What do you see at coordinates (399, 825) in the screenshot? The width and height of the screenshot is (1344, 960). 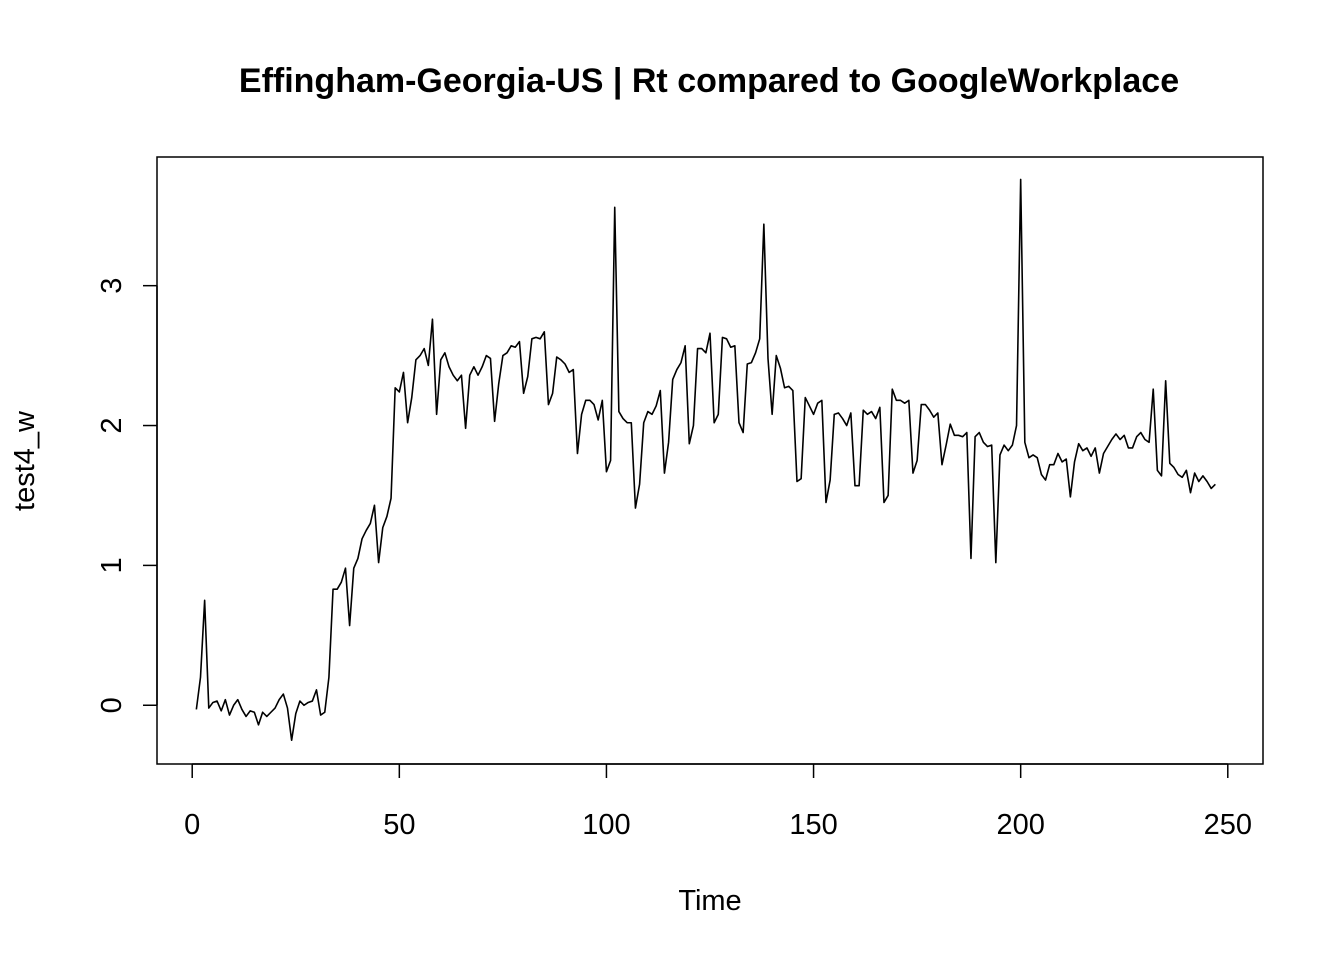 I see `x-tick-label: 50` at bounding box center [399, 825].